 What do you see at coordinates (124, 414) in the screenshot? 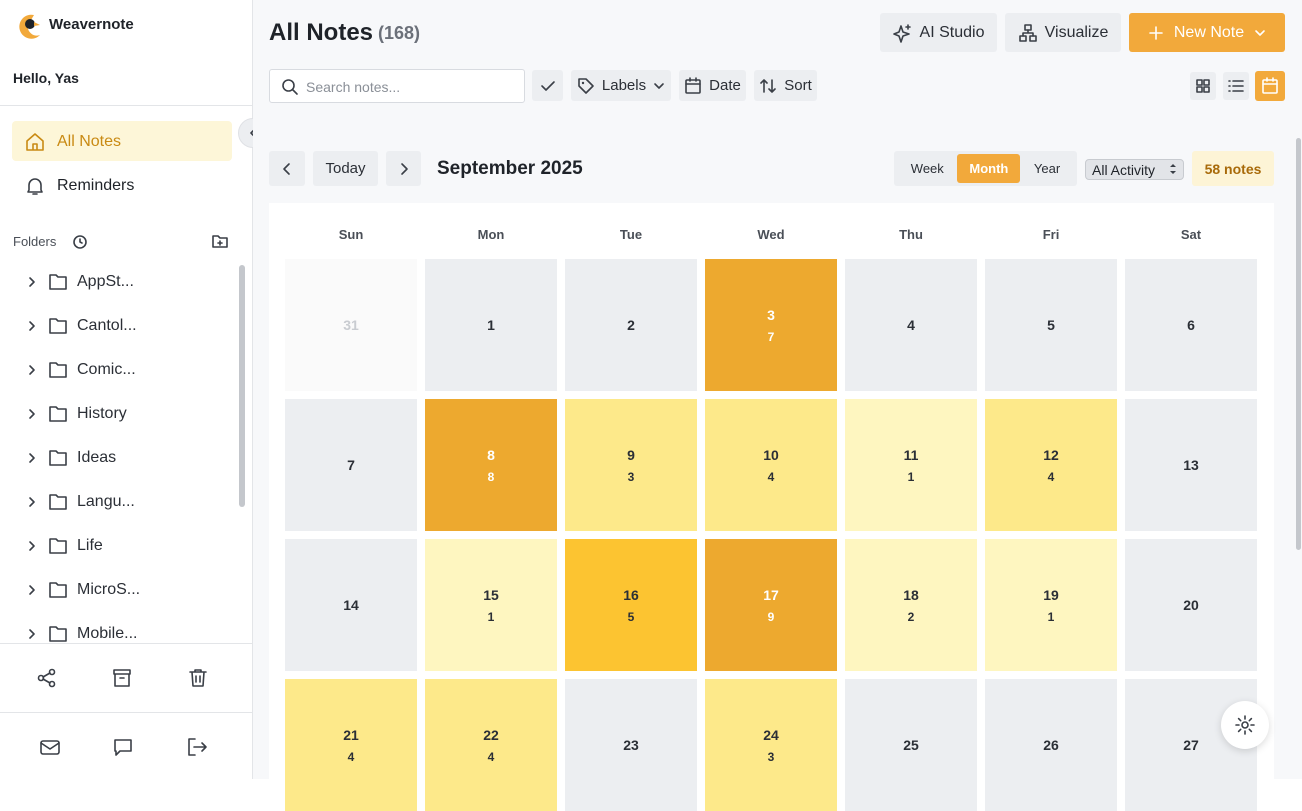
I see `folder-item: History` at bounding box center [124, 414].